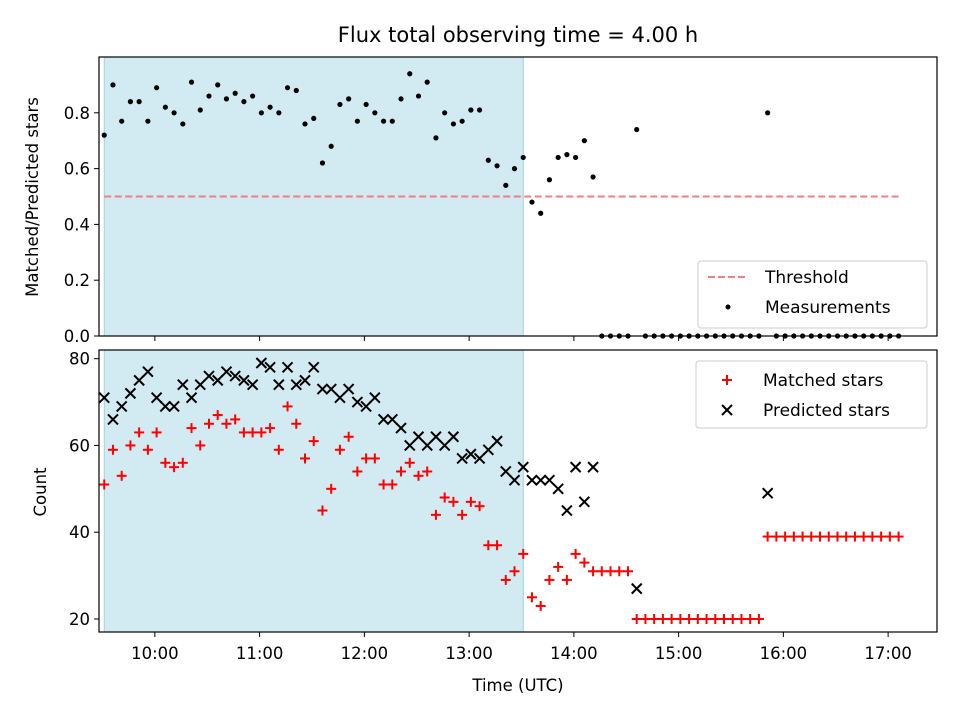  What do you see at coordinates (727, 410) in the screenshot?
I see `legend-x-mark` at bounding box center [727, 410].